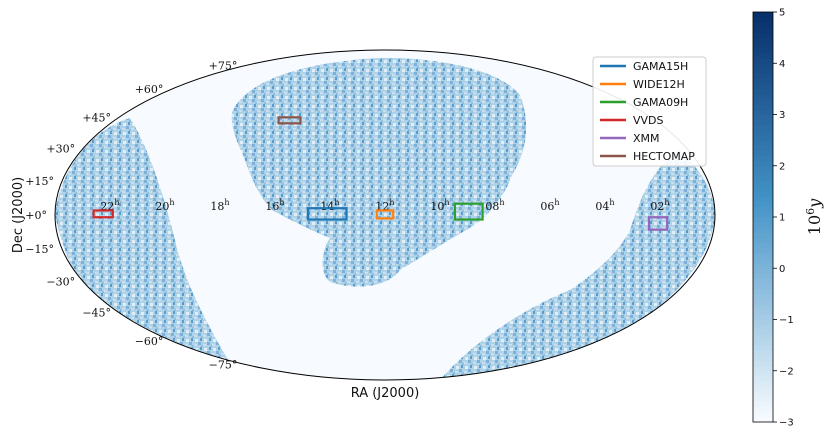 Image resolution: width=830 pixels, height=435 pixels. I want to click on legend-entry: HECTOMAP, so click(664, 156).